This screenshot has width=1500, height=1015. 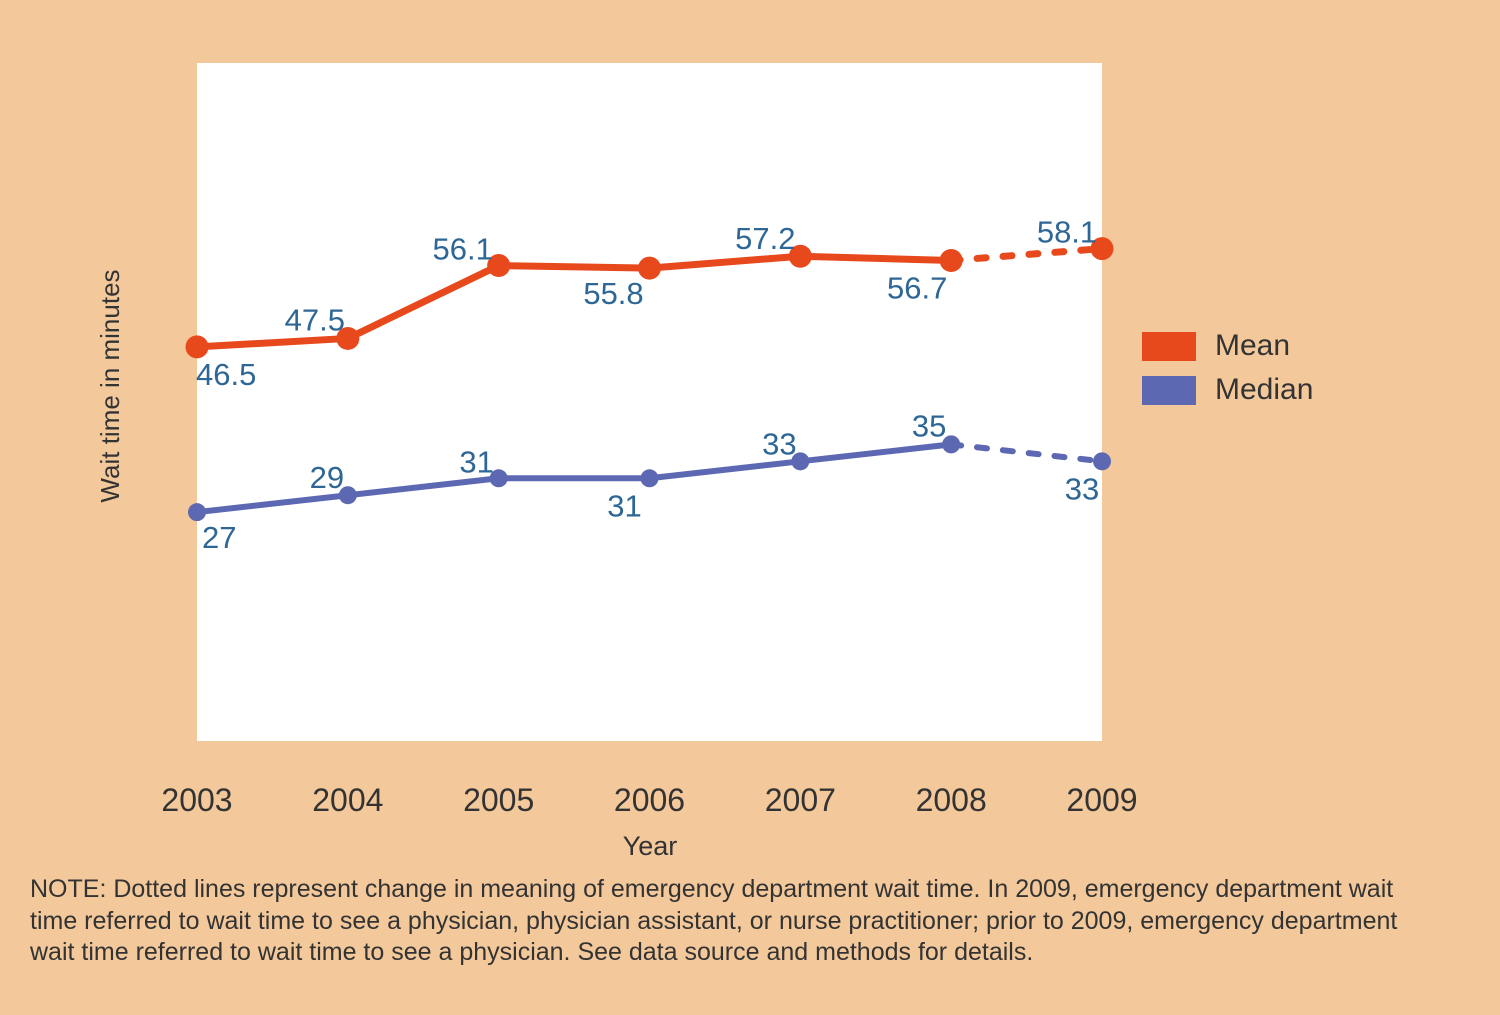 What do you see at coordinates (1102, 249) in the screenshot?
I see `mean-point-2009` at bounding box center [1102, 249].